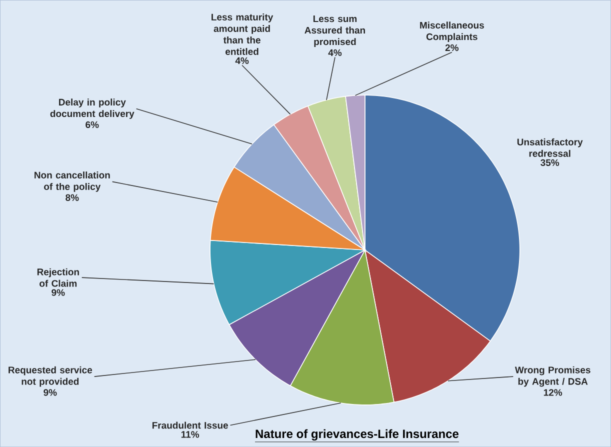  I want to click on data-label: 35%, so click(550, 162).